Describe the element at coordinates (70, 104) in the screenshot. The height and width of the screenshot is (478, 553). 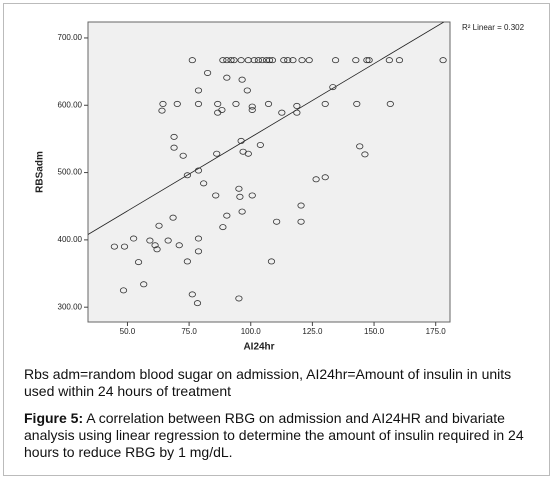
I see `y-tick-label: 600.00` at that location.